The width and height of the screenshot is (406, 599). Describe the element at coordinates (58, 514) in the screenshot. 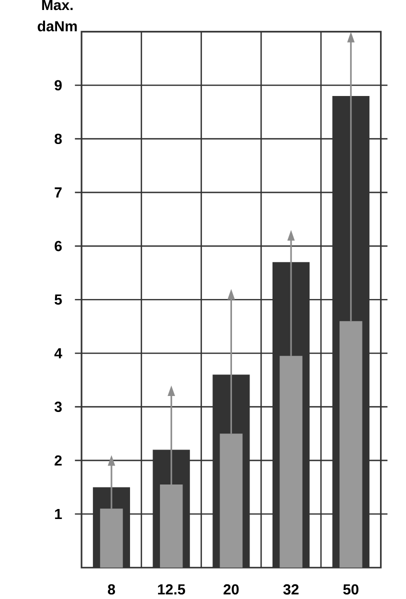

I see `y-tick-label: 1` at that location.